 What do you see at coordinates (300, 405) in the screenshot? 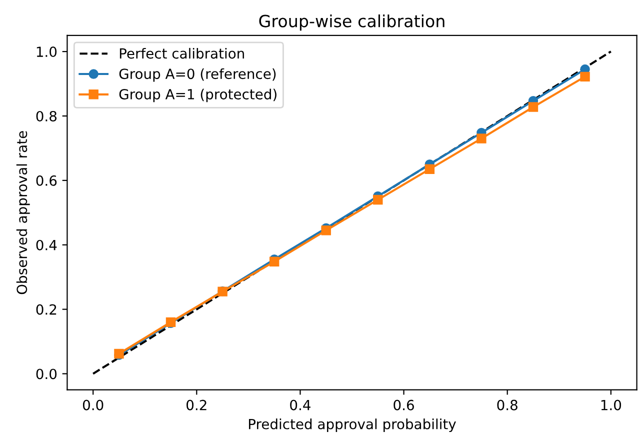
I see `x-tick-label: 0.4` at bounding box center [300, 405].